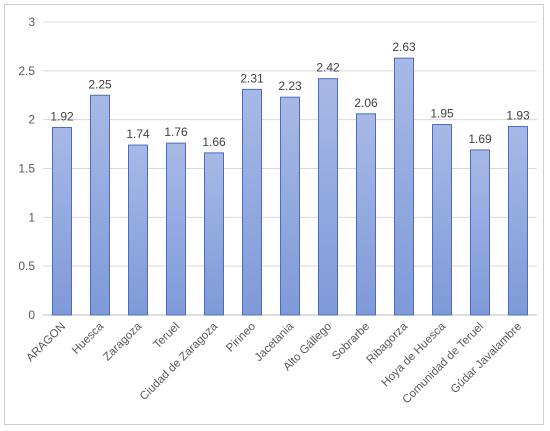  I want to click on data-label: 1.95, so click(442, 114).